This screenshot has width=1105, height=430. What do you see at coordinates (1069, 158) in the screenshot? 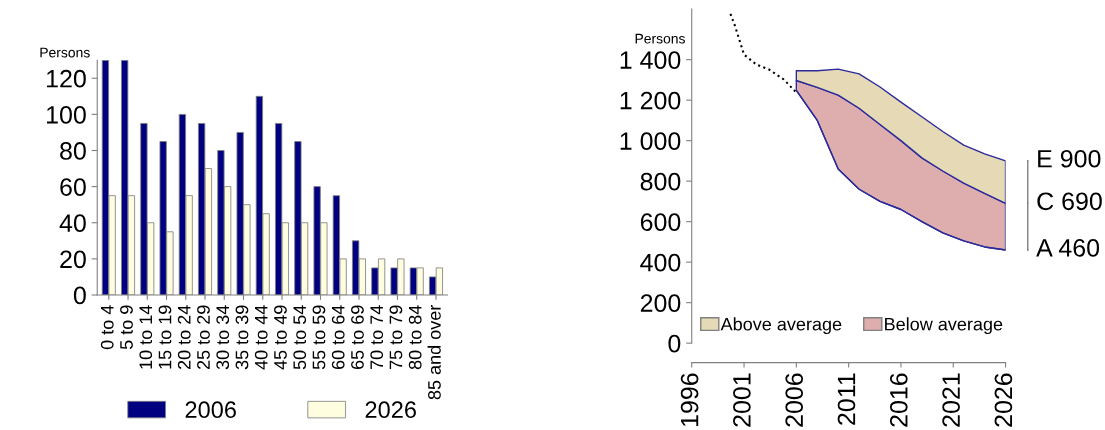
I see `text: E 900` at bounding box center [1069, 158].